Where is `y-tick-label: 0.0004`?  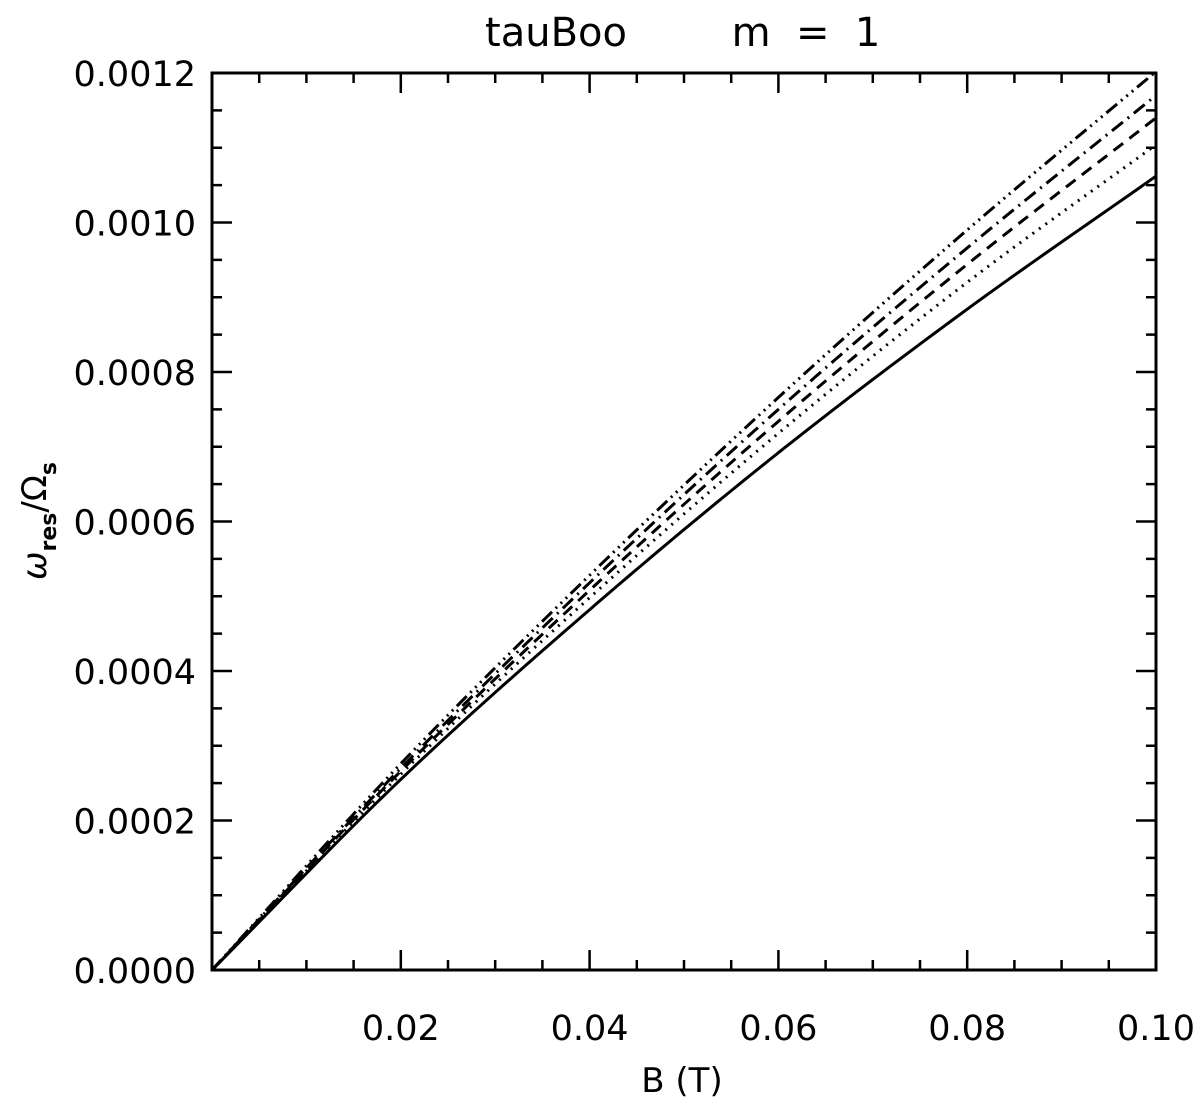
y-tick-label: 0.0004 is located at coordinates (135, 673).